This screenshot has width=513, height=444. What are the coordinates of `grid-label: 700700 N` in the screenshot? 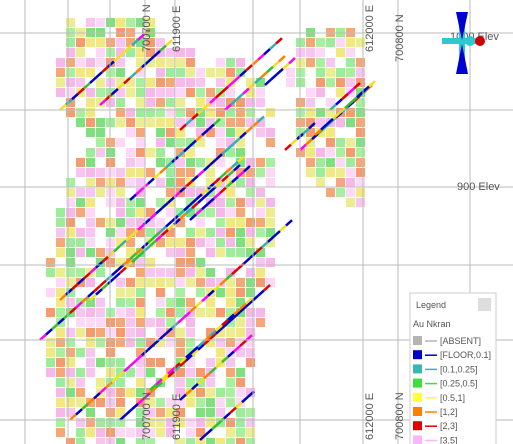 It's located at (147, 416).